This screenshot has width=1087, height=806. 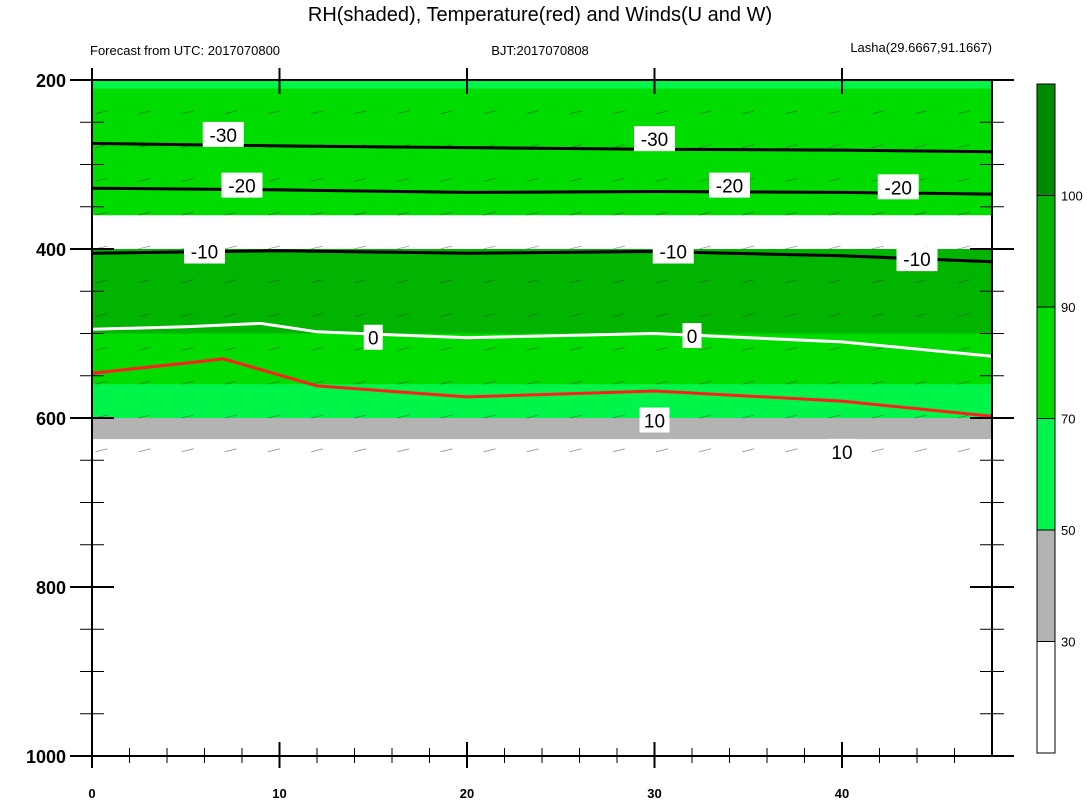 I want to click on forecast-subtitle: Forecast from UTC: 2017070800, so click(x=185, y=50).